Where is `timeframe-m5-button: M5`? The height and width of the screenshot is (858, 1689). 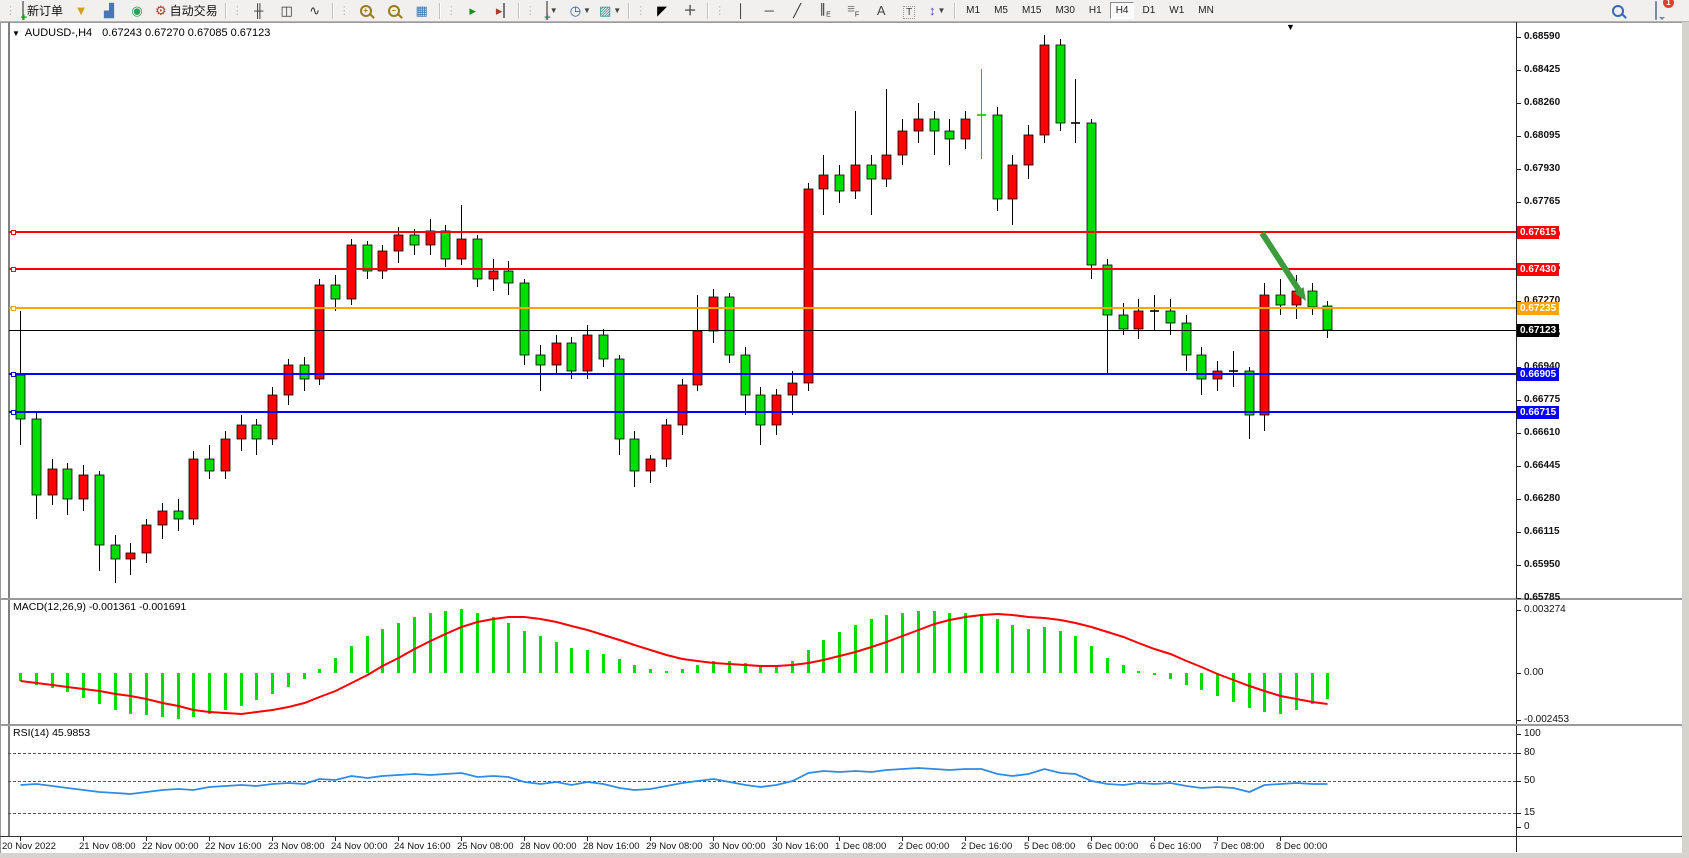
timeframe-m5-button: M5 is located at coordinates (1001, 10).